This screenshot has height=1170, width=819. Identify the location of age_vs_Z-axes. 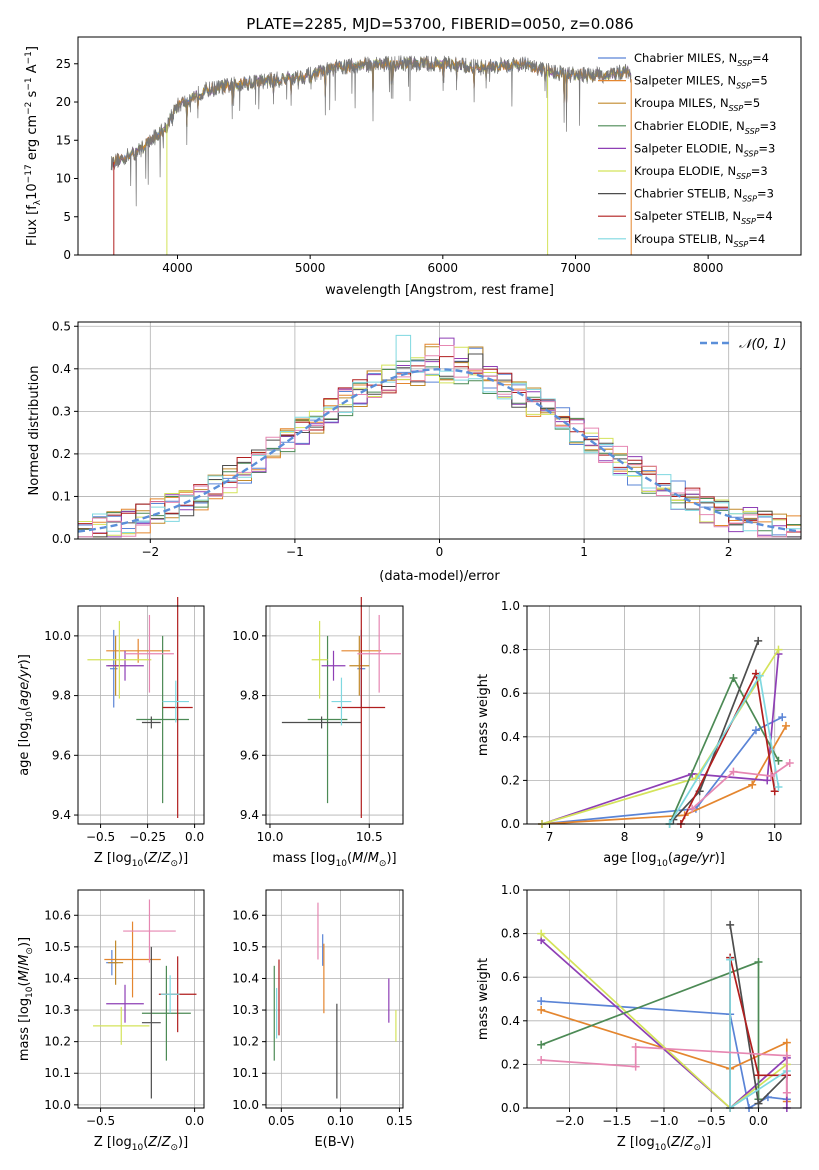
(141, 715).